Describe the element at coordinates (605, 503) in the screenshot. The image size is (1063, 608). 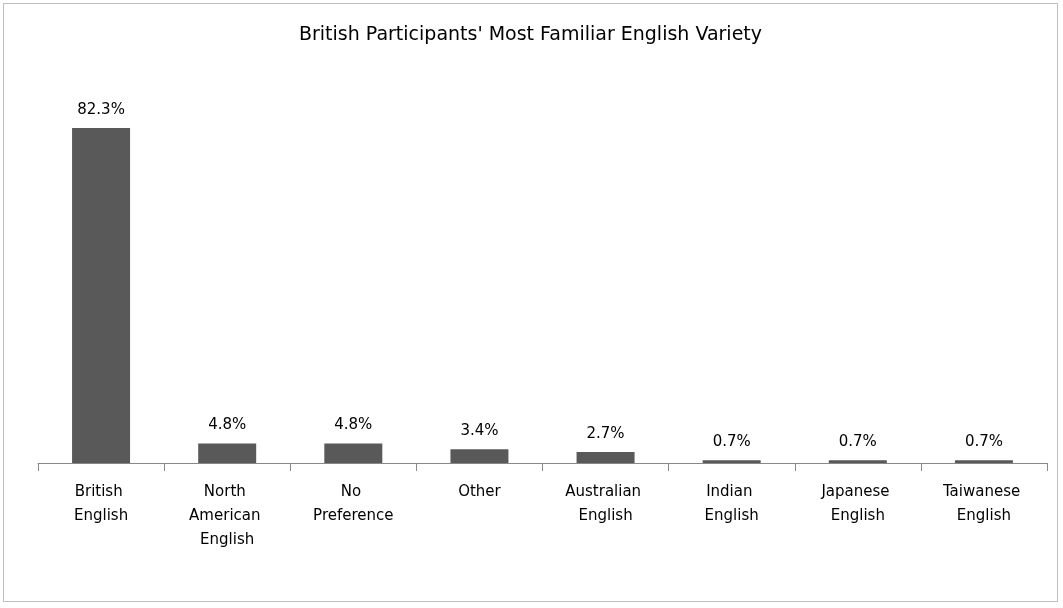
I see `x-tick-label: Australian English` at that location.